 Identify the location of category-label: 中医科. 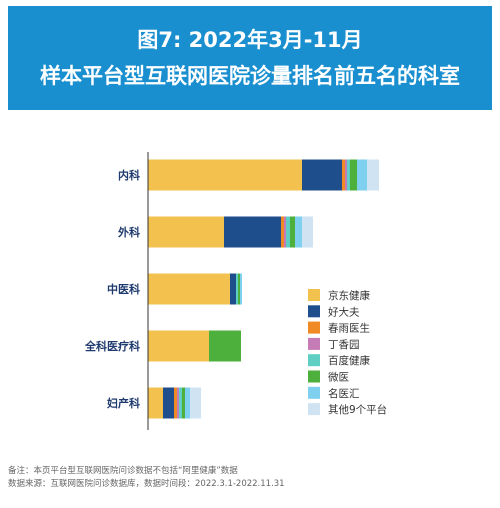
(123, 289).